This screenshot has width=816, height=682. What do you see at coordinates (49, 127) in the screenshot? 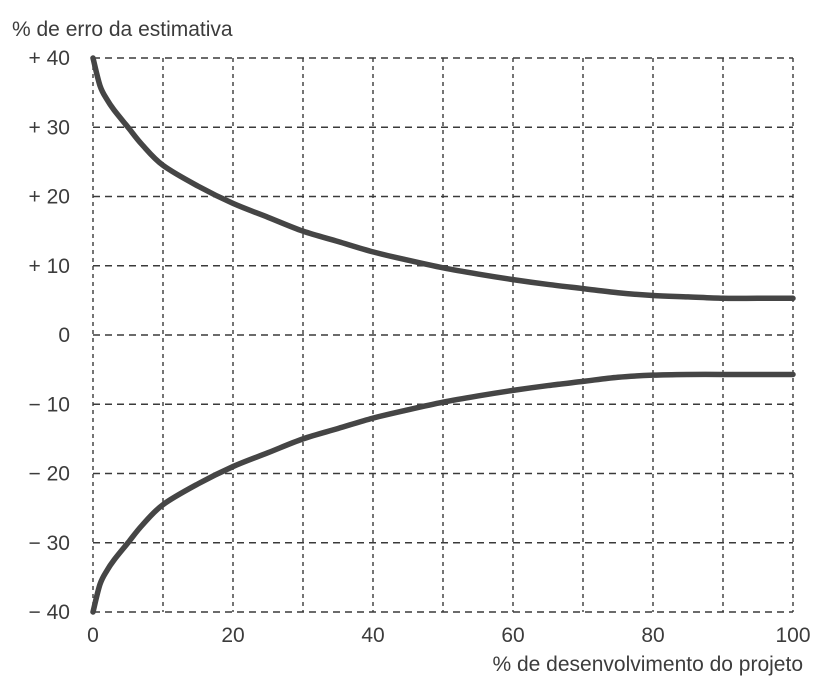
I see `y-tick-label: + 30` at bounding box center [49, 127].